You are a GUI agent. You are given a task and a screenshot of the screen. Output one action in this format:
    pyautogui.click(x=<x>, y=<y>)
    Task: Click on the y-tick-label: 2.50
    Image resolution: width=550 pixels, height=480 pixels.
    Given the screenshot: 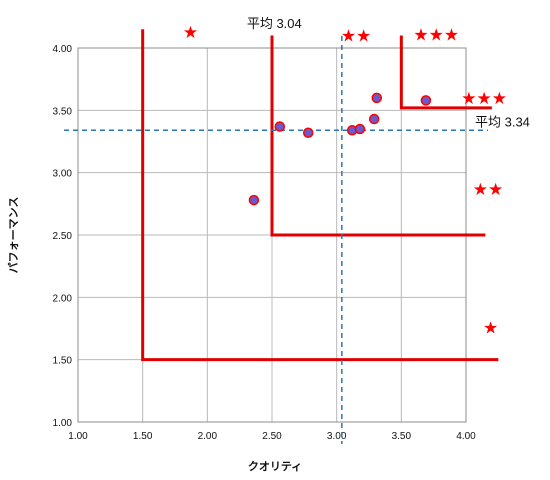 What is the action you would take?
    pyautogui.click(x=63, y=236)
    